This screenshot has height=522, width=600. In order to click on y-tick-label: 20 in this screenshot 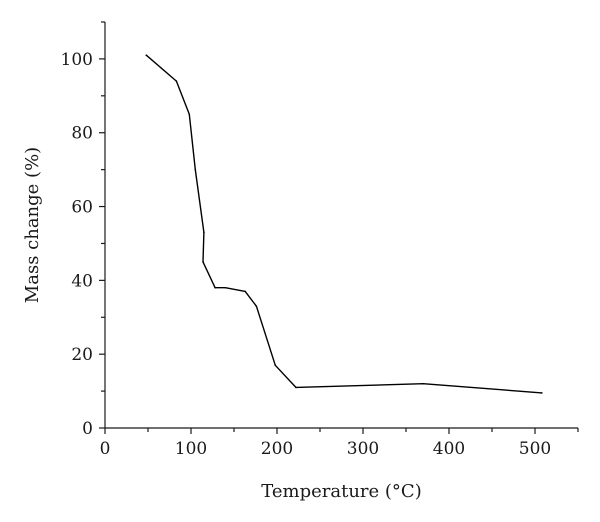, I will do `click(82, 355)`.